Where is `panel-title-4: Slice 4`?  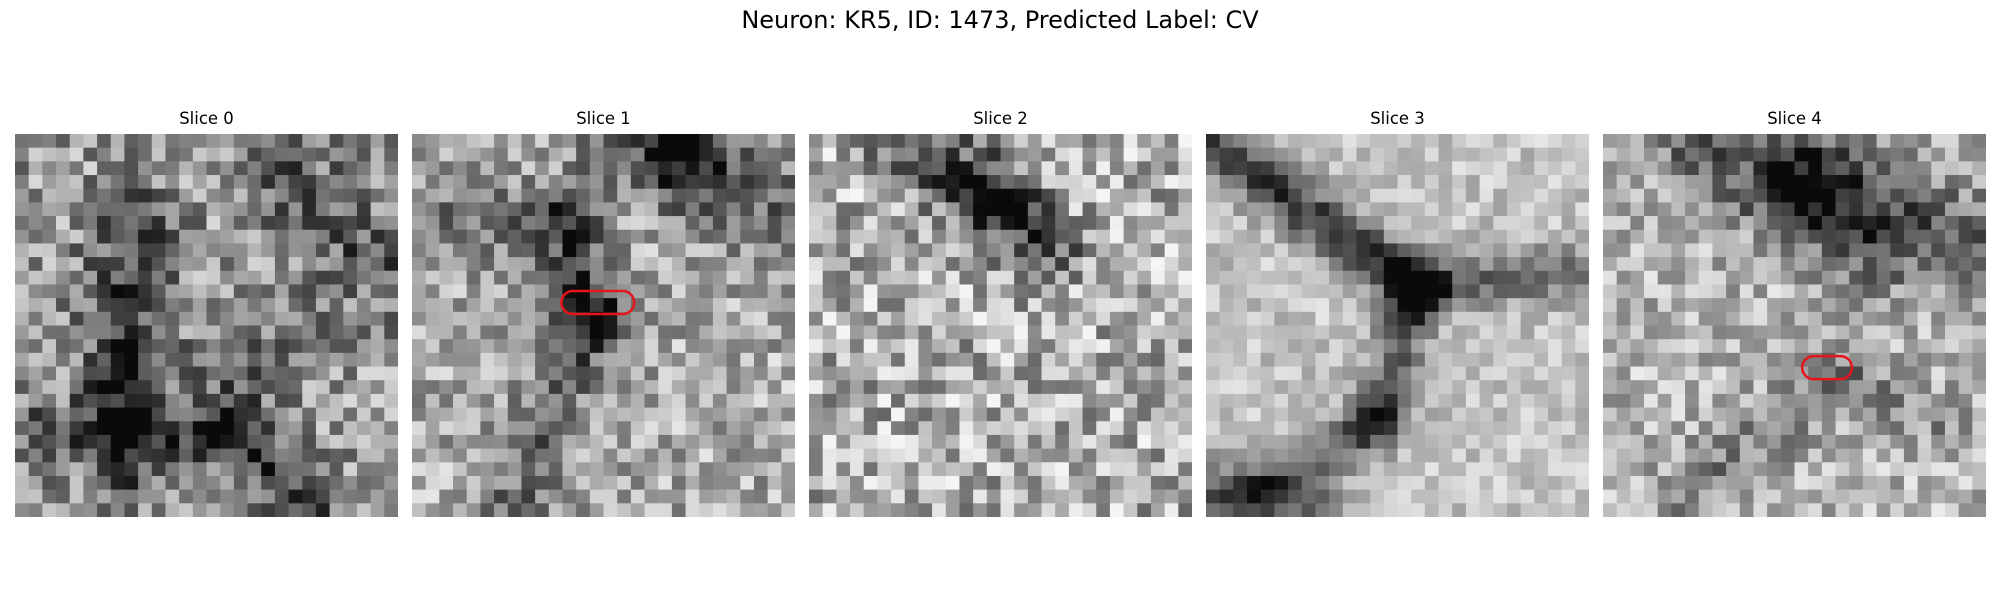
panel-title-4: Slice 4 is located at coordinates (1794, 118).